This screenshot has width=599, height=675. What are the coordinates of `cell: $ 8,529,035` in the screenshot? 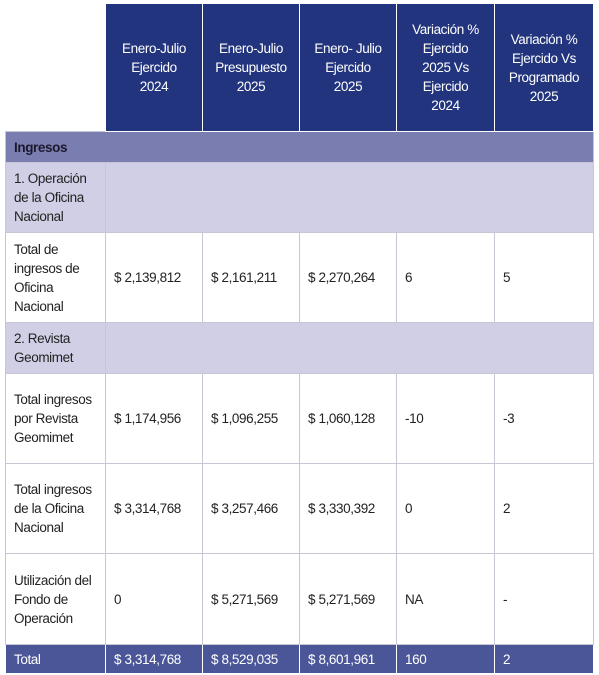 It's located at (251, 659).